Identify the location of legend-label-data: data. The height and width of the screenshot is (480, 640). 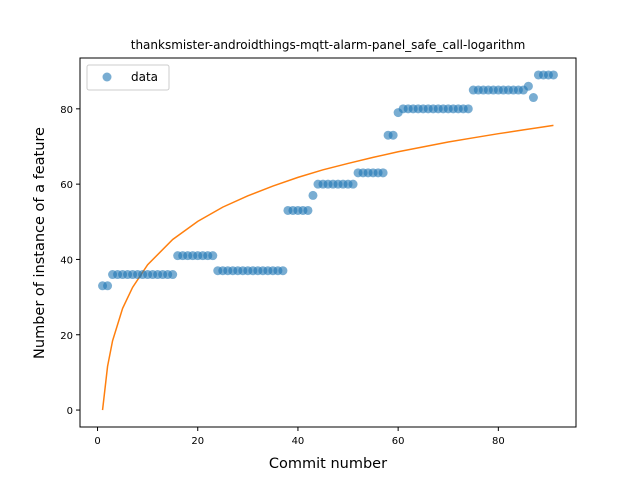
(144, 77).